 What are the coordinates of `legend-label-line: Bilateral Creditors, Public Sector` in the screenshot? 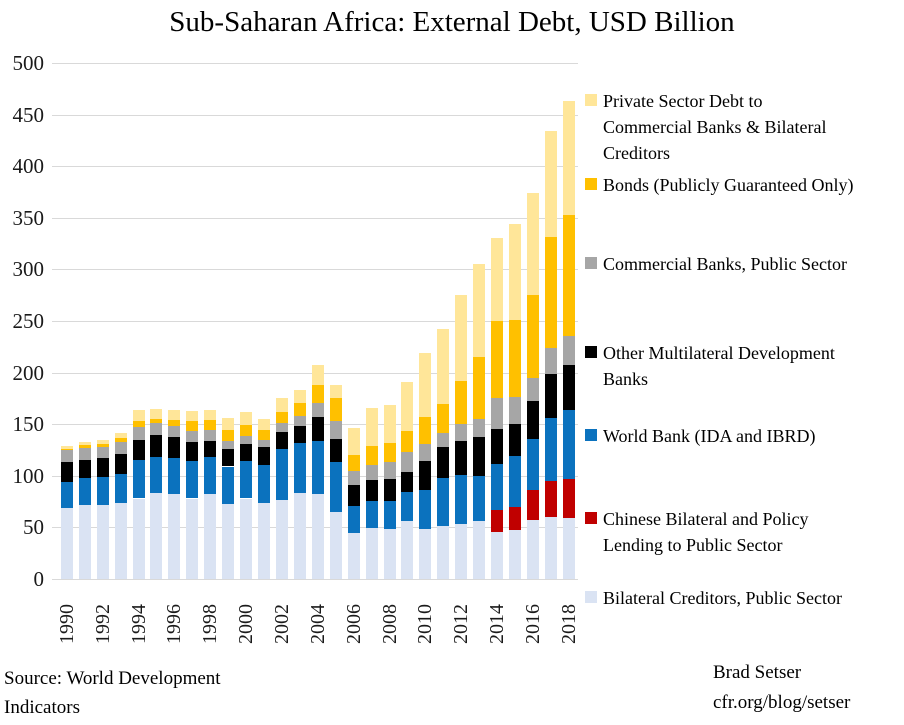 It's located at (722, 598).